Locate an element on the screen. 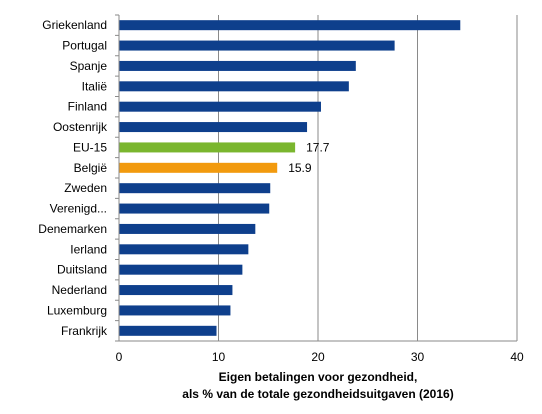  x-tick-label-30: 30 is located at coordinates (418, 357).